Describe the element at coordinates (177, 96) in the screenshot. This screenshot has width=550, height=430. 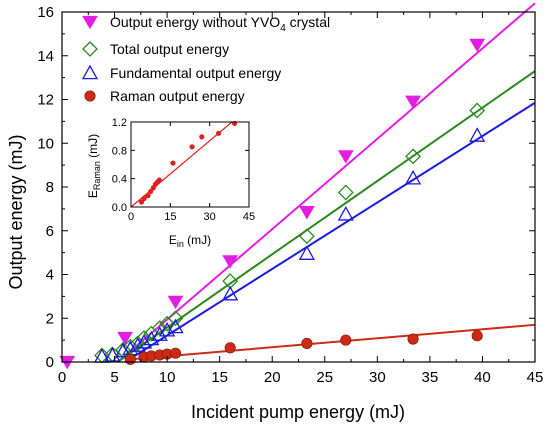
I see `legend-label-series-3: Raman output energy` at that location.